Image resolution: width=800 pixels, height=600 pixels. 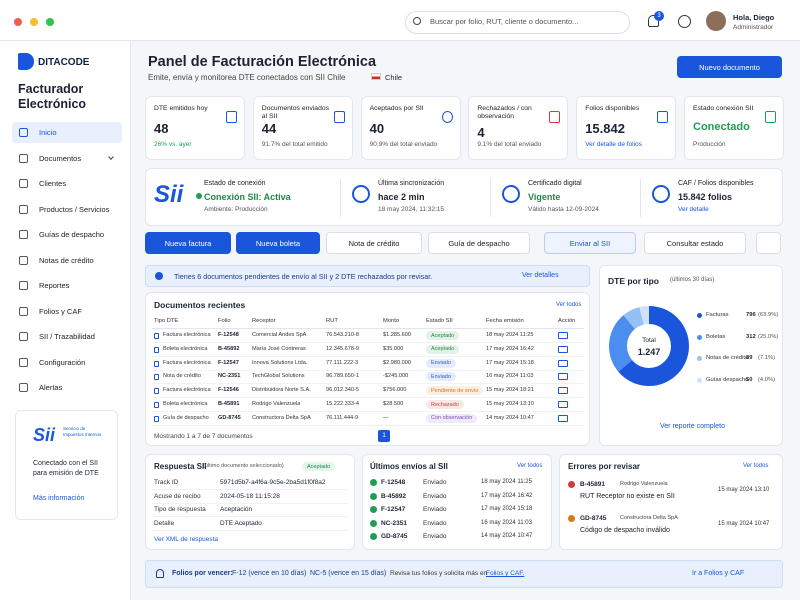 What do you see at coordinates (182, 376) in the screenshot?
I see `cell: Nota de crédito` at bounding box center [182, 376].